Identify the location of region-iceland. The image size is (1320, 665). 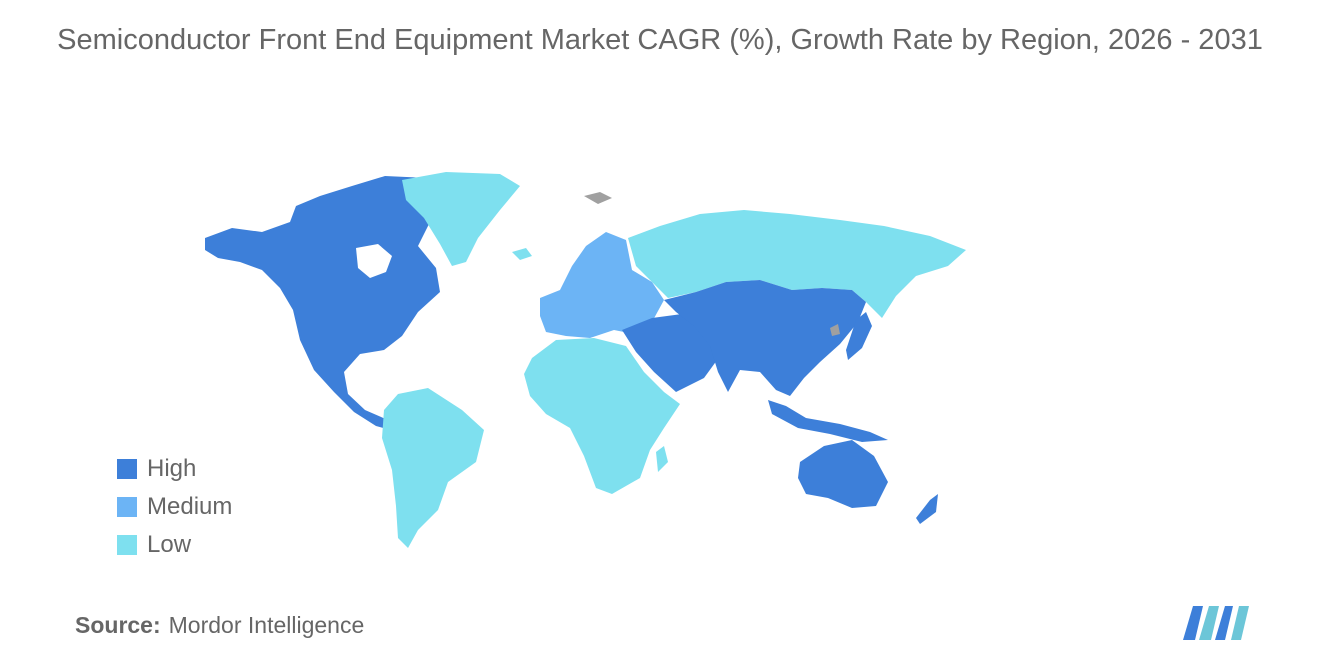
(522, 254).